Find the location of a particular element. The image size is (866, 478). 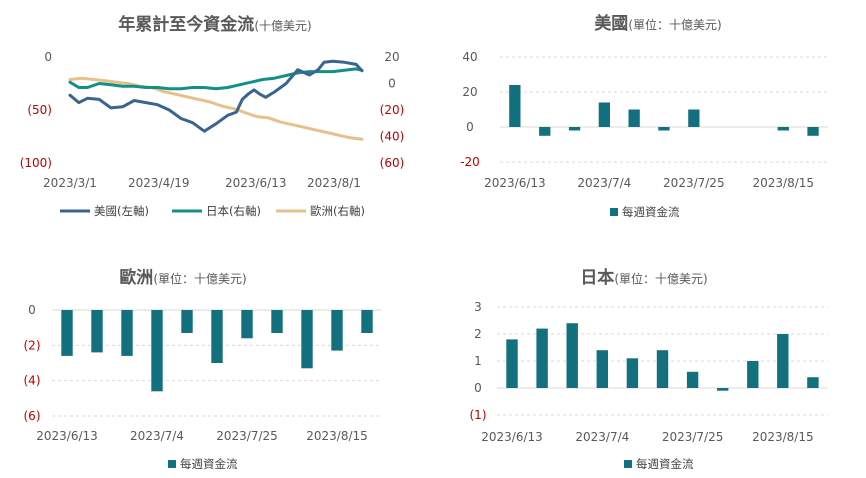

x-tick-label: 2023/3/1 is located at coordinates (70, 183).